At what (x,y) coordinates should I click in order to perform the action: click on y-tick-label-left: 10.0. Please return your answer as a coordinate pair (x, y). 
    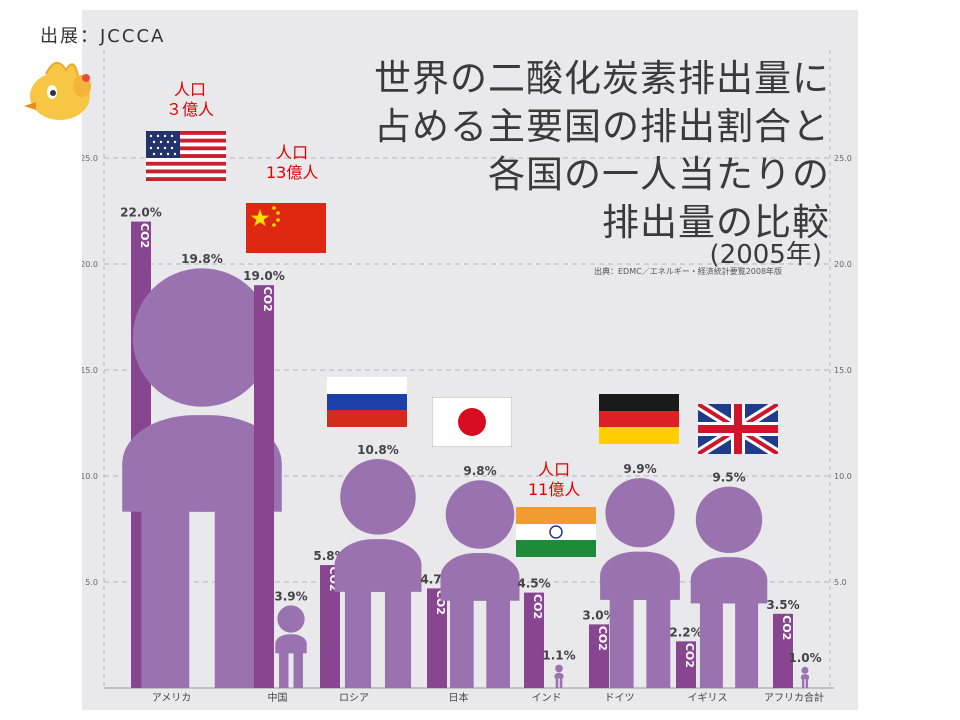
    Looking at the image, I should click on (90, 476).